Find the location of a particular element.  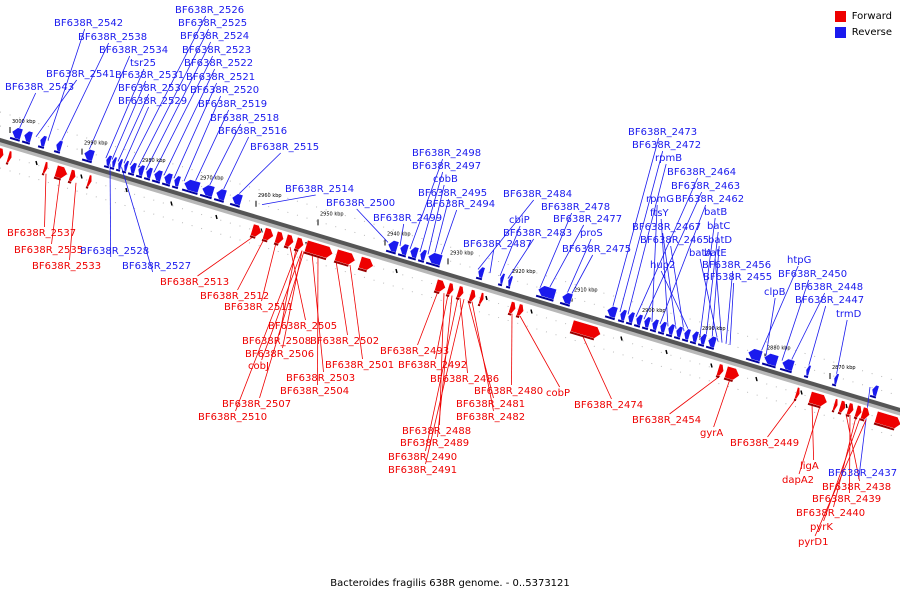

reverse-gene-label: BF638R_2472 is located at coordinates (666, 145).